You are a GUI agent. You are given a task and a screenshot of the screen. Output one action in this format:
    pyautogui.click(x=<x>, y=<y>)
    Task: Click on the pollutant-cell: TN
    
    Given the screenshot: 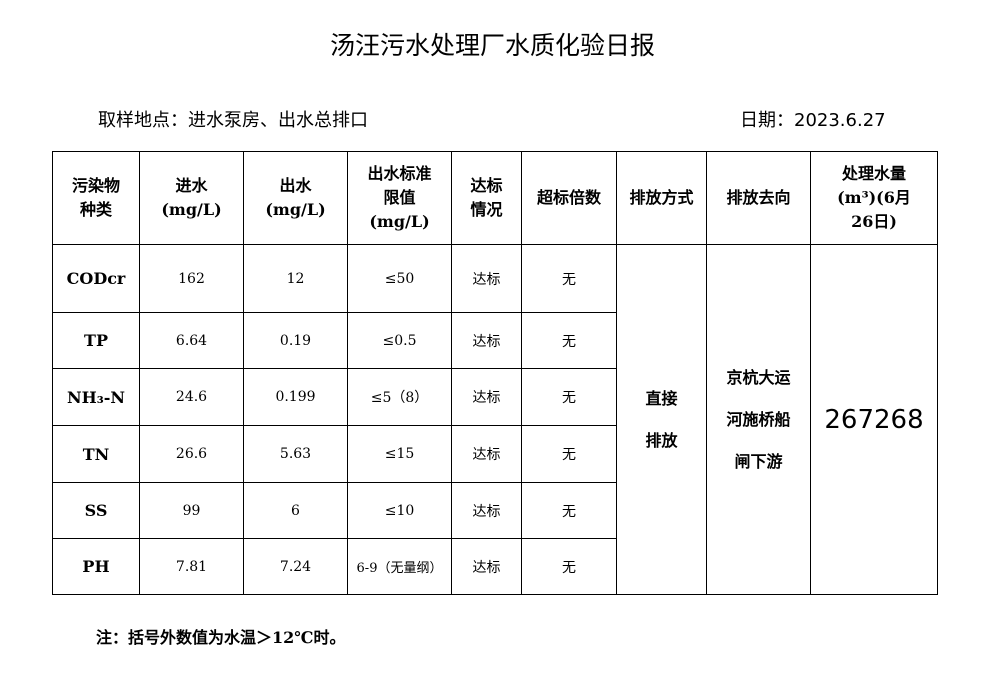 What is the action you would take?
    pyautogui.click(x=96, y=454)
    